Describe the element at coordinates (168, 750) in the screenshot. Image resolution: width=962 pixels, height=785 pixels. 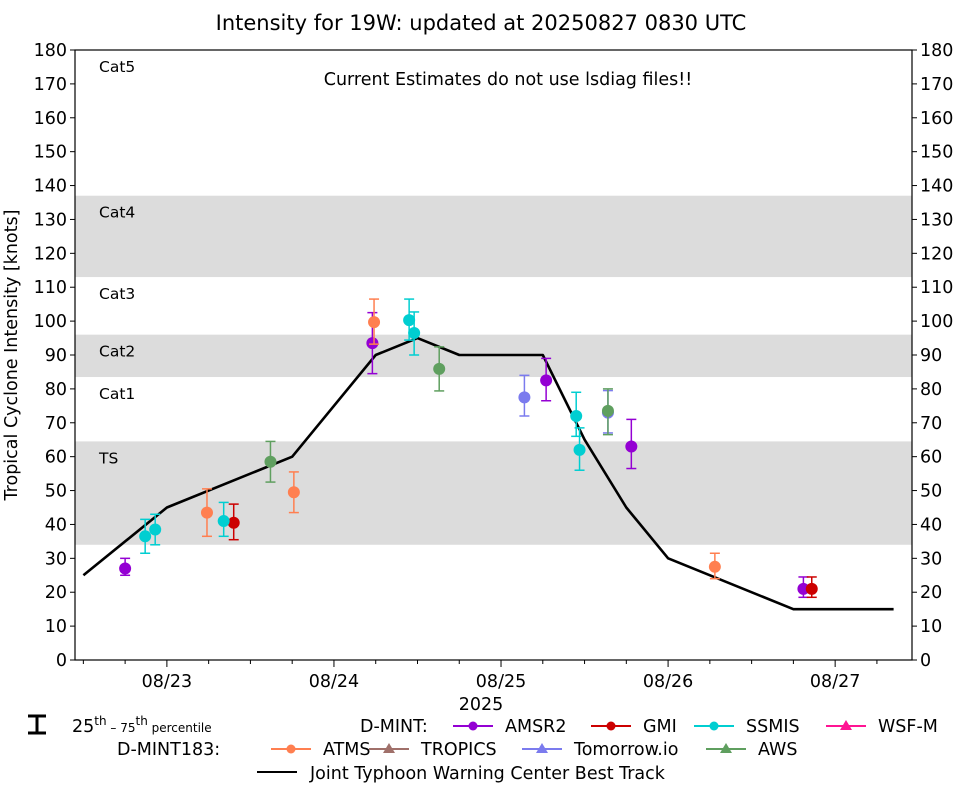
I see `legend-group-dmint183: D-MINT183:` at that location.